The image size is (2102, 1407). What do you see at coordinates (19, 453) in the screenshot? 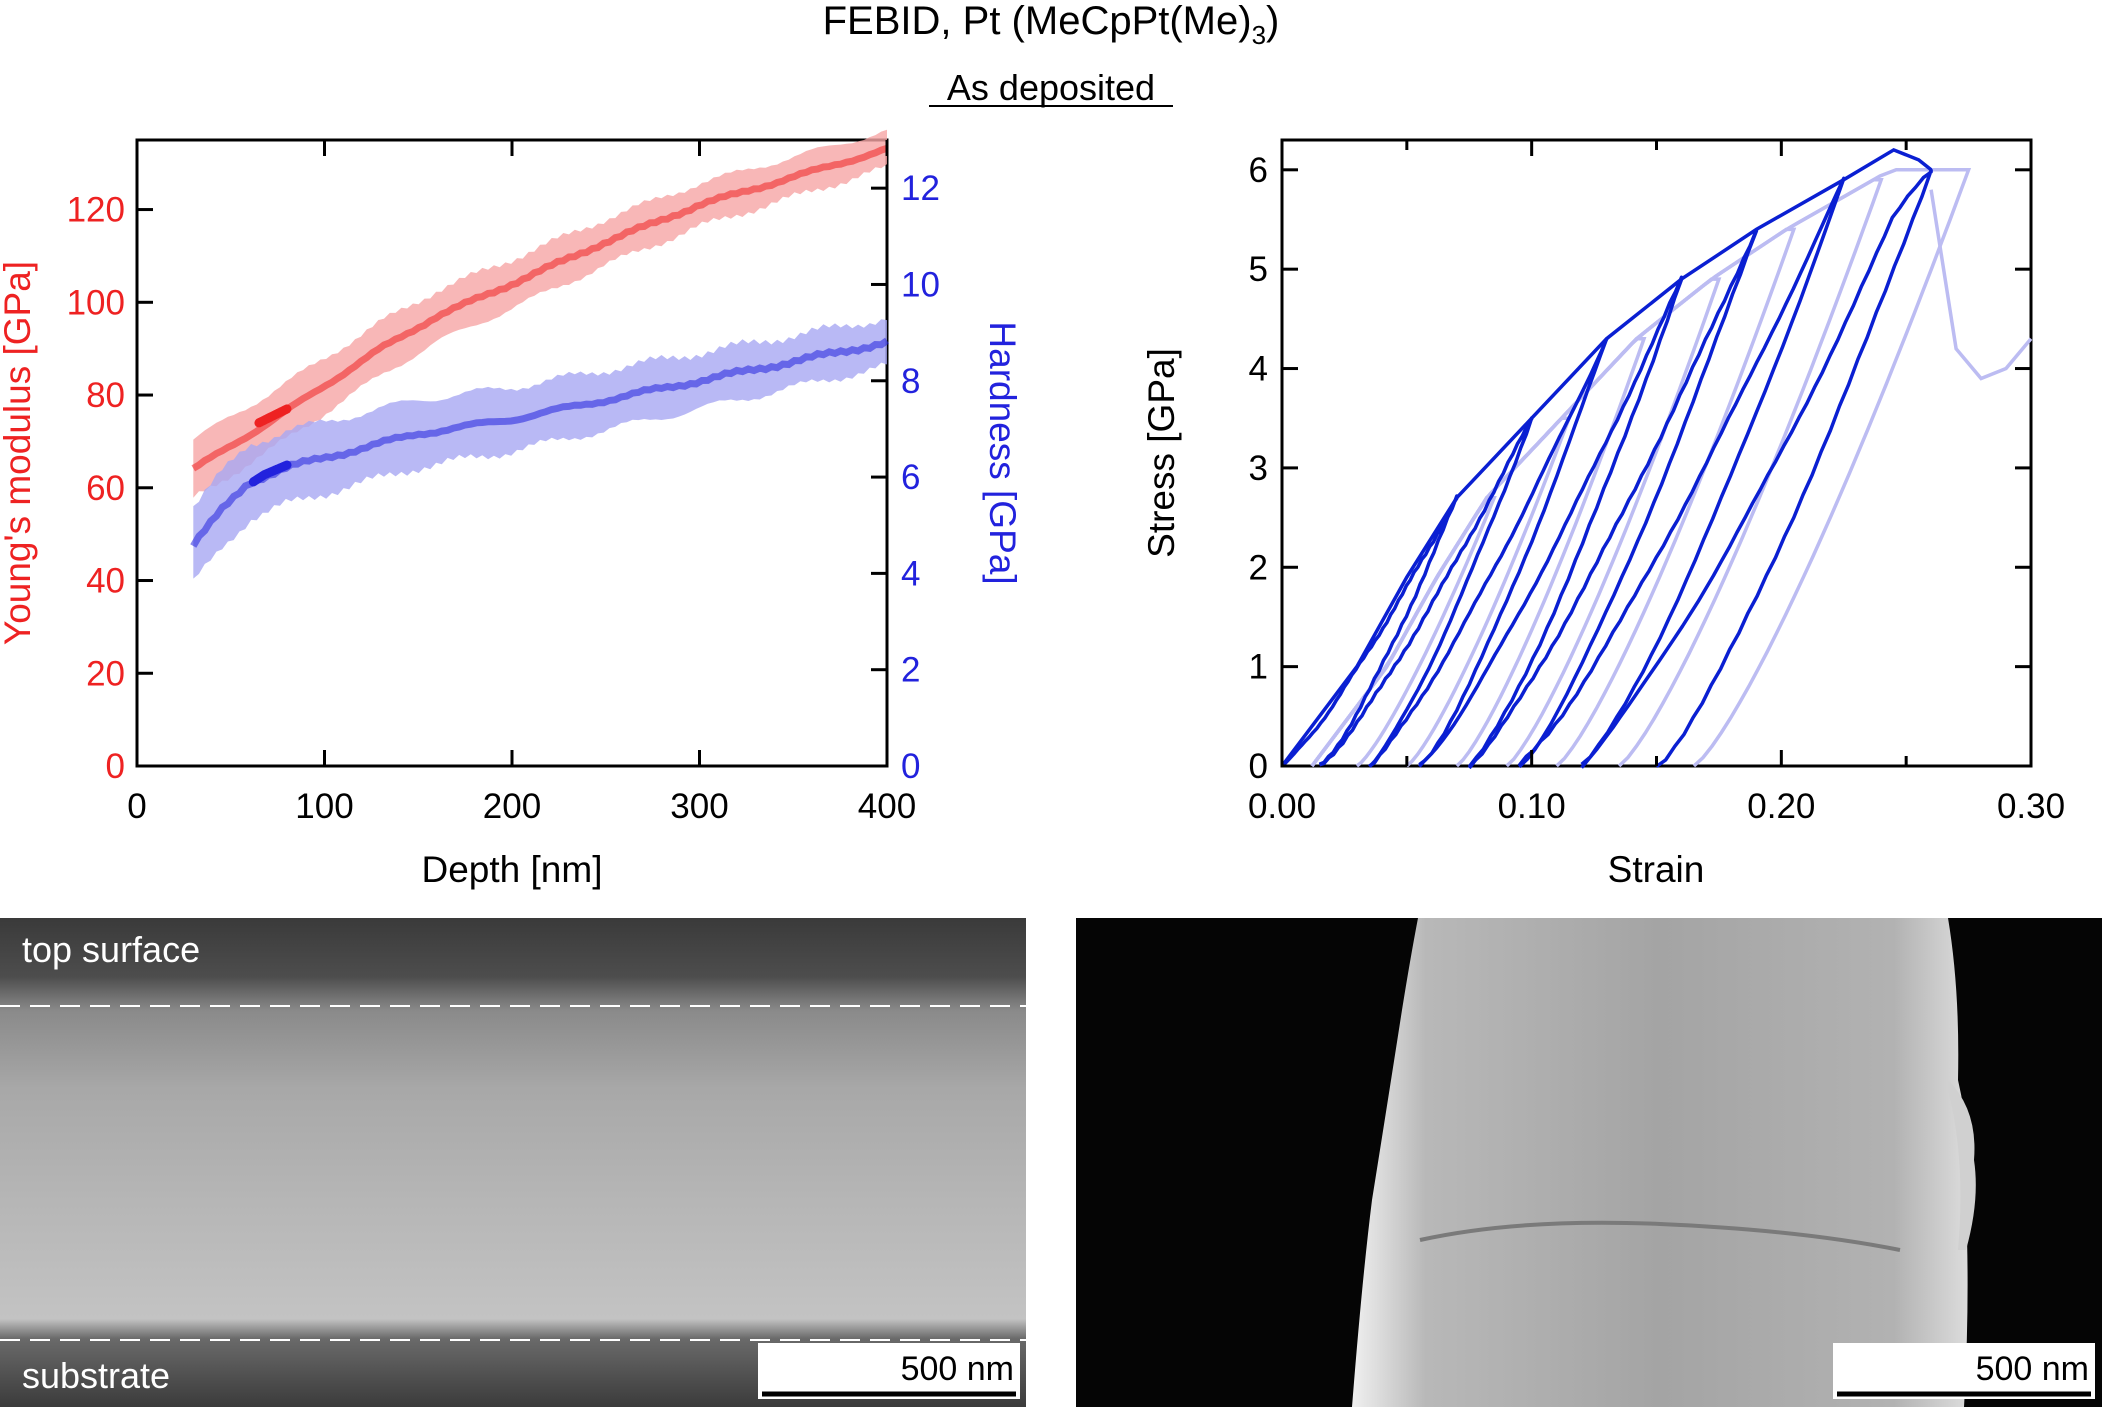
I see `youngs-modulus-axis-label: Young's modulus [GPa]` at bounding box center [19, 453].